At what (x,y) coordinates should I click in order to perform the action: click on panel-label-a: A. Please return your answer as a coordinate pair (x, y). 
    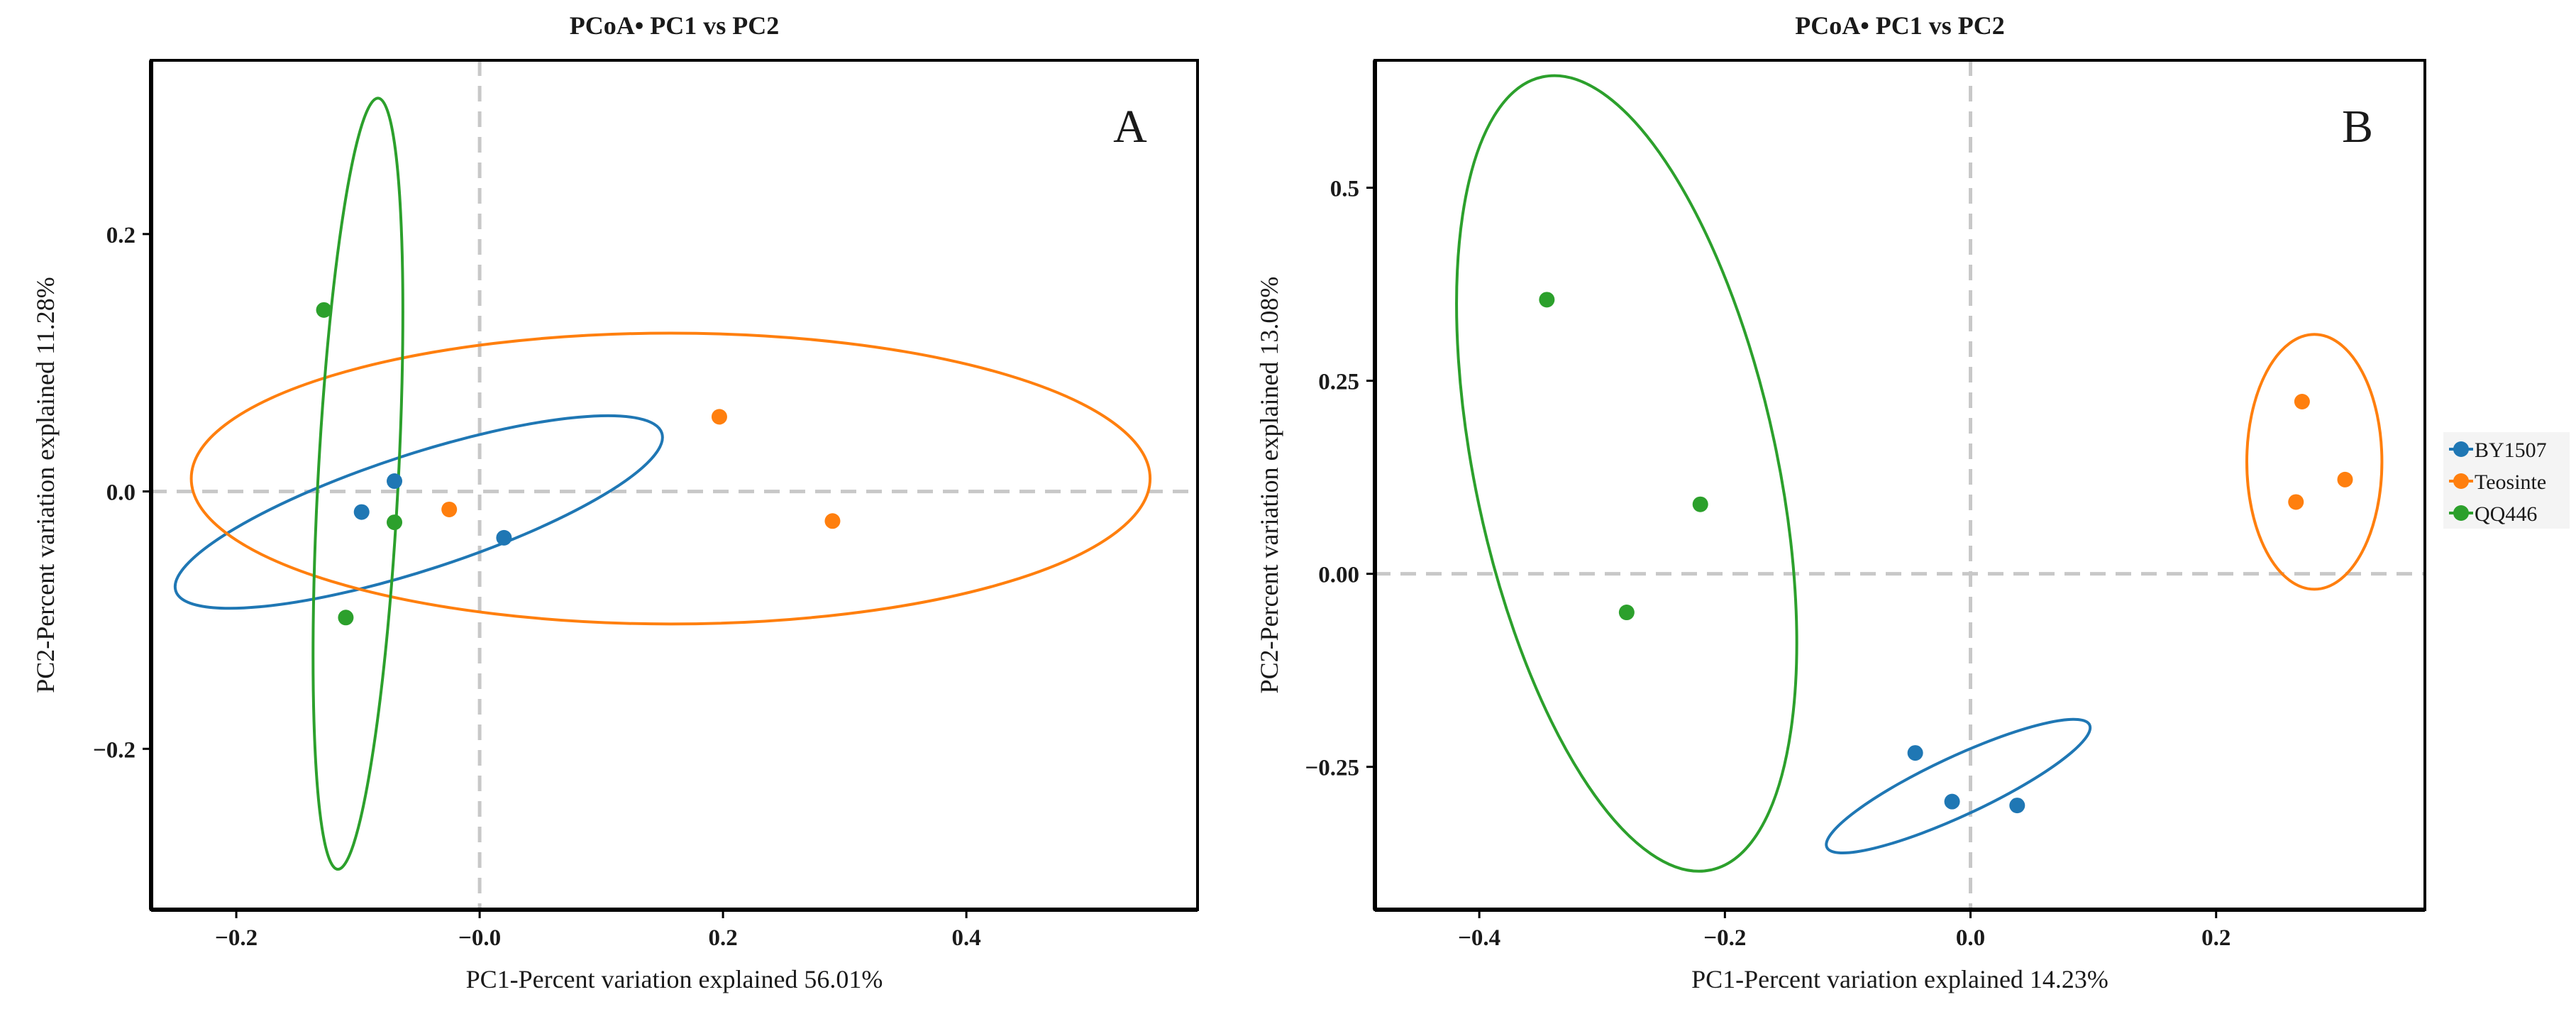
    Looking at the image, I should click on (1130, 127).